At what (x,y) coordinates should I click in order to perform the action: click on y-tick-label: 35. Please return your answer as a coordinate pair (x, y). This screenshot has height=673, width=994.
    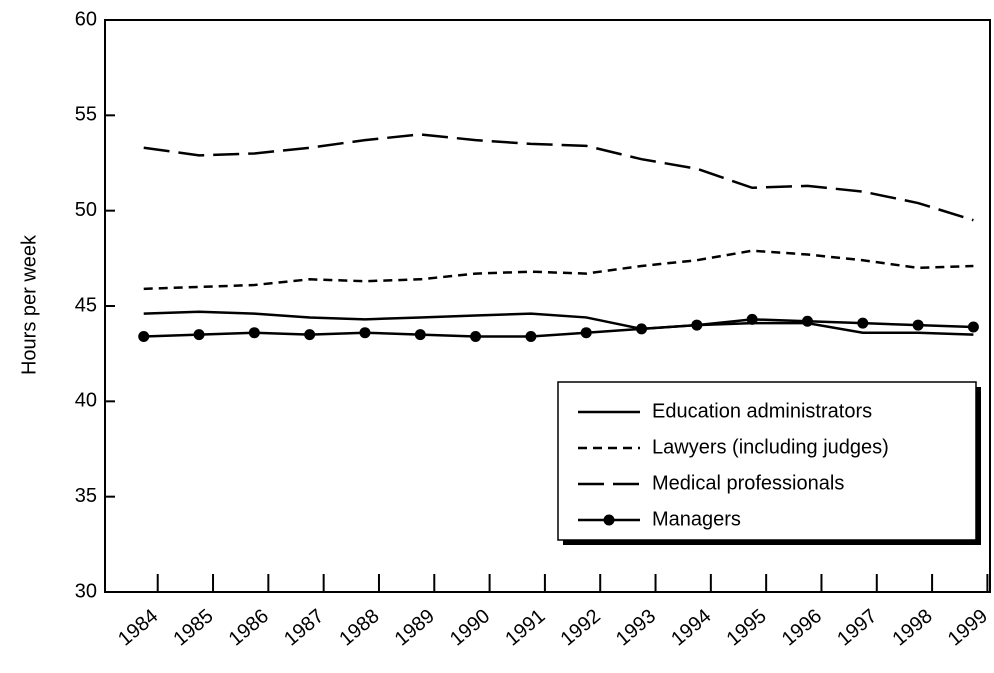
    Looking at the image, I should click on (86, 496).